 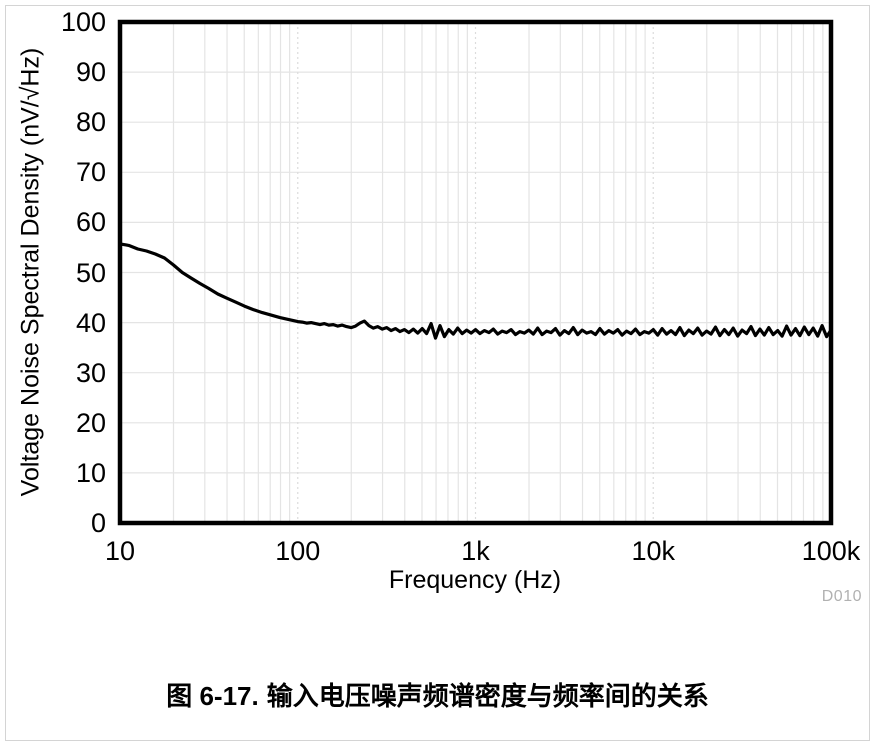 I want to click on noise-curve, so click(x=475, y=291).